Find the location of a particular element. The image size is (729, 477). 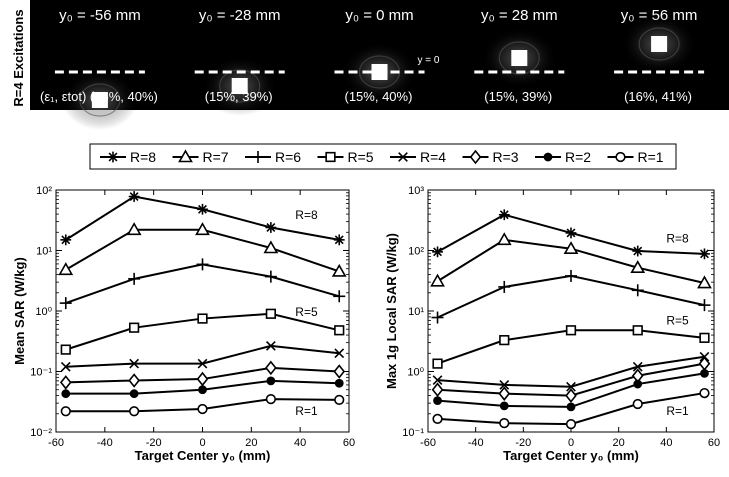

legend-item: R=3 is located at coordinates (490, 157).